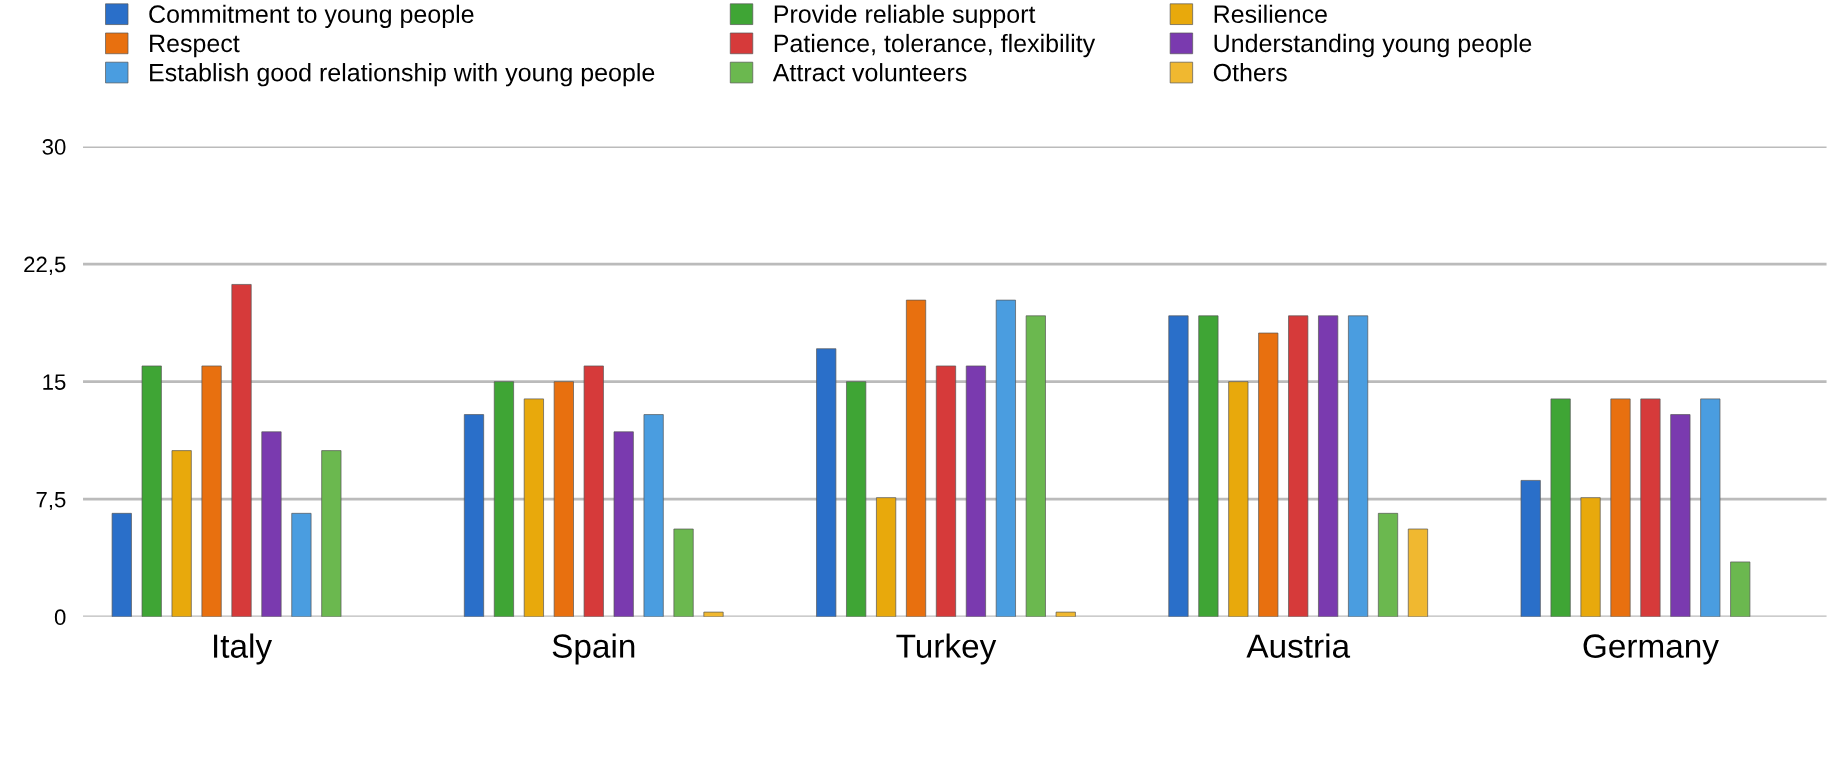 This screenshot has height=771, width=1845. I want to click on y-tick-label: 22,5, so click(45, 265).